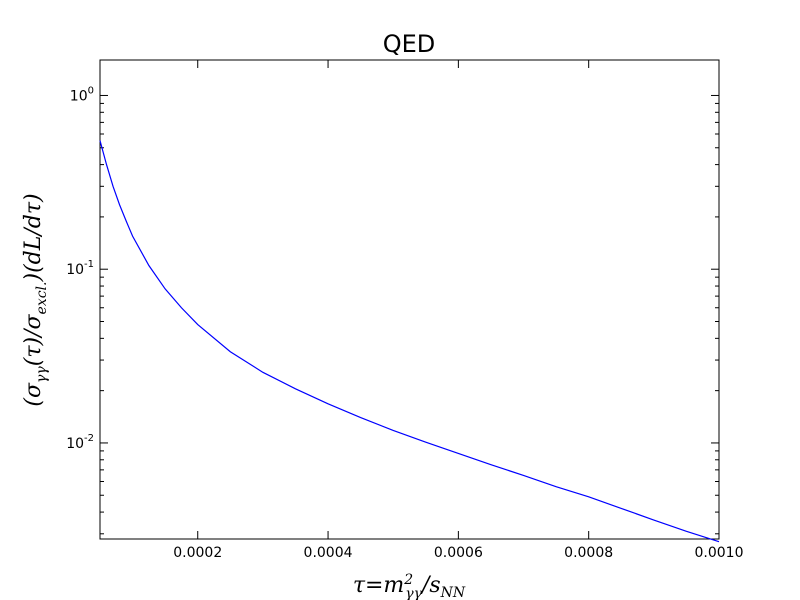  I want to click on x-tick-label: 0.0010, so click(719, 553).